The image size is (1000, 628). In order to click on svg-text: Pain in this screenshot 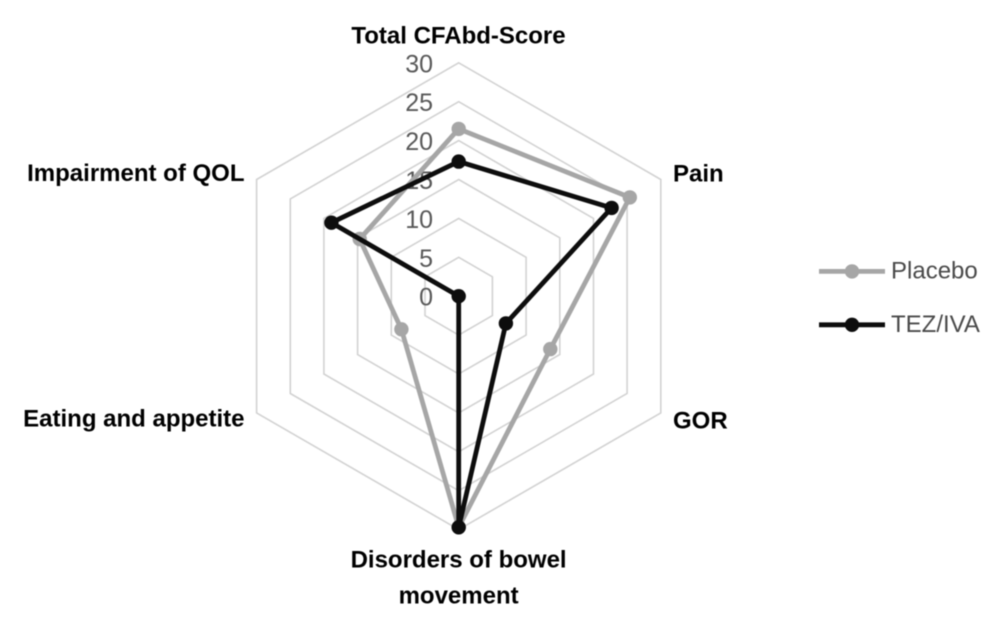, I will do `click(698, 174)`.